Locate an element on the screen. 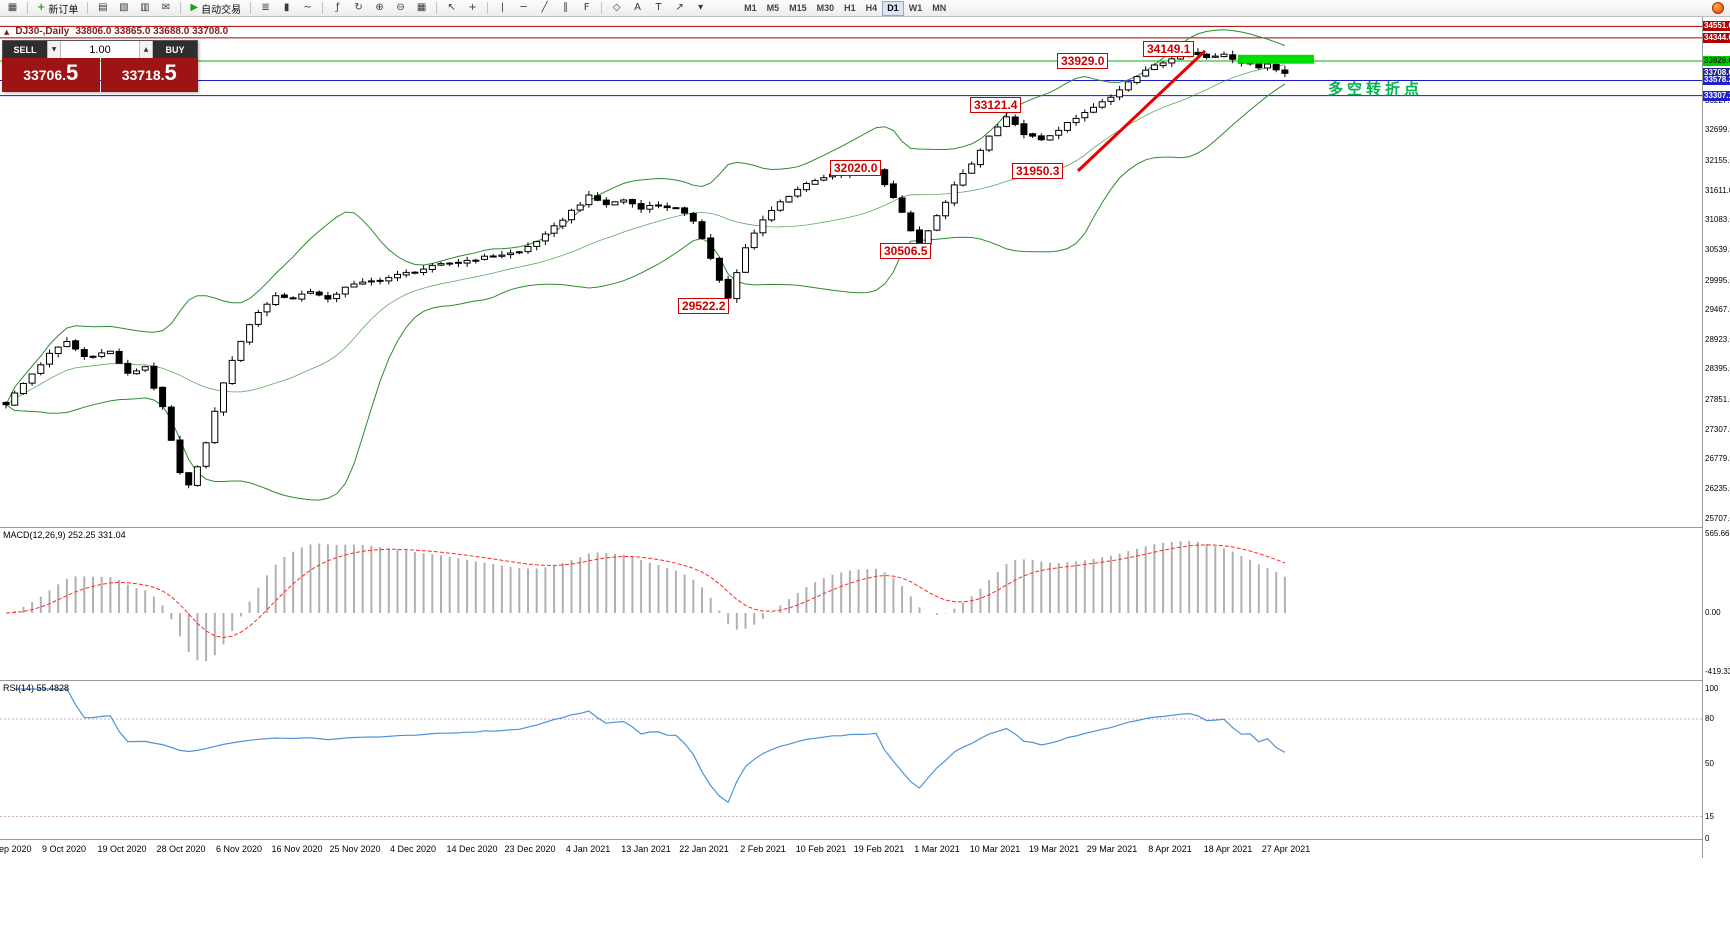  timeframe-toolbar: M1 M5 M15 M30 H1 H4 D1 W1 MN is located at coordinates (845, 8).